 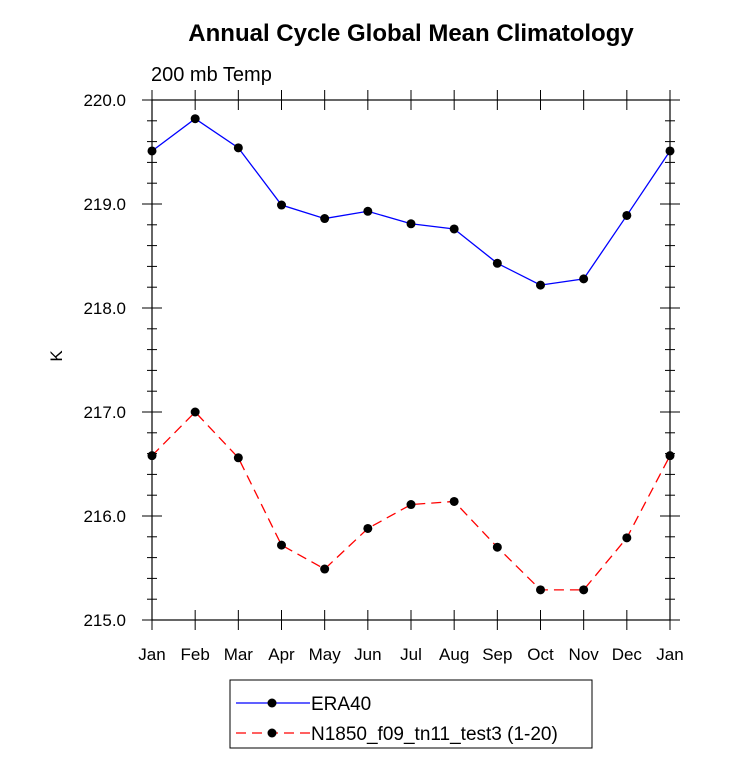 What do you see at coordinates (104, 412) in the screenshot?
I see `y-tick-label: 217.0` at bounding box center [104, 412].